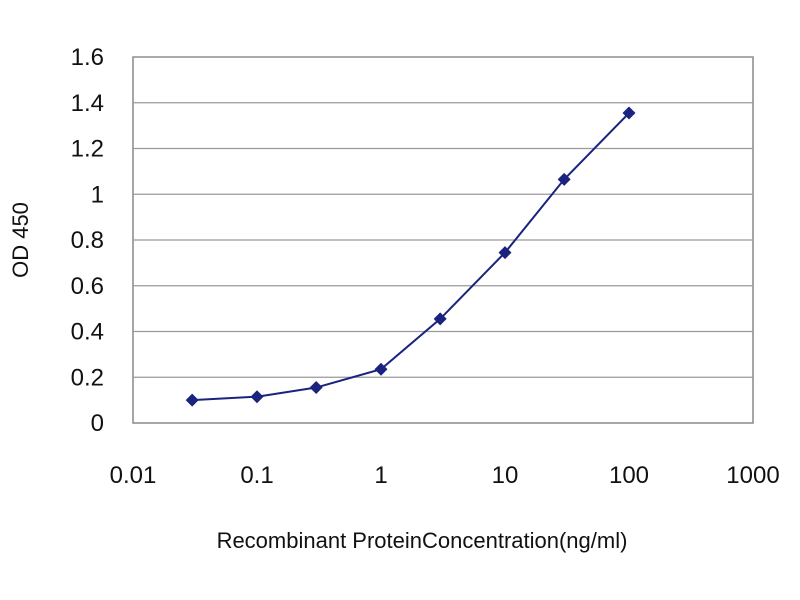  I want to click on y-tick-label: 1.2, so click(87, 149).